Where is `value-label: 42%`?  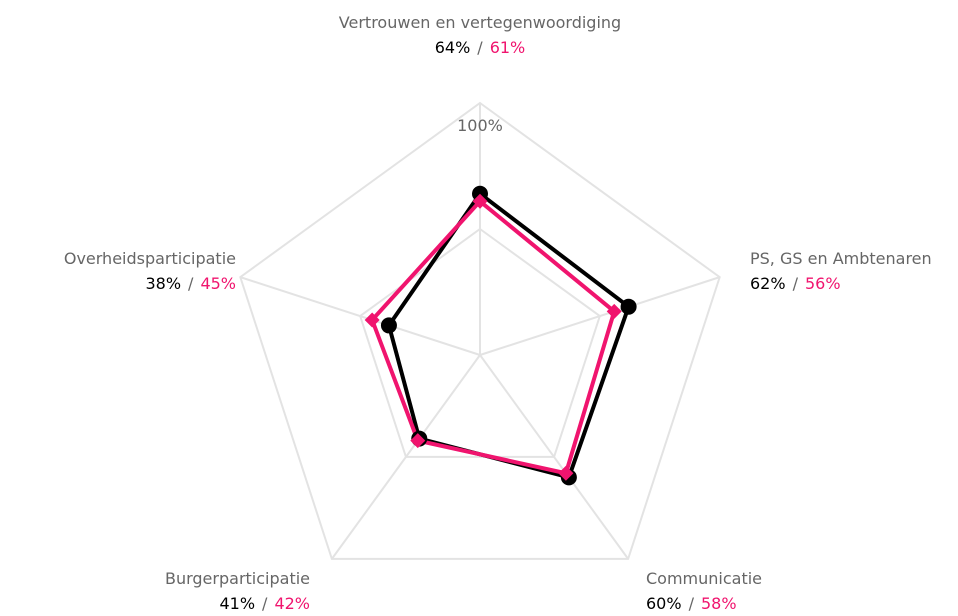 value-label: 42% is located at coordinates (292, 603).